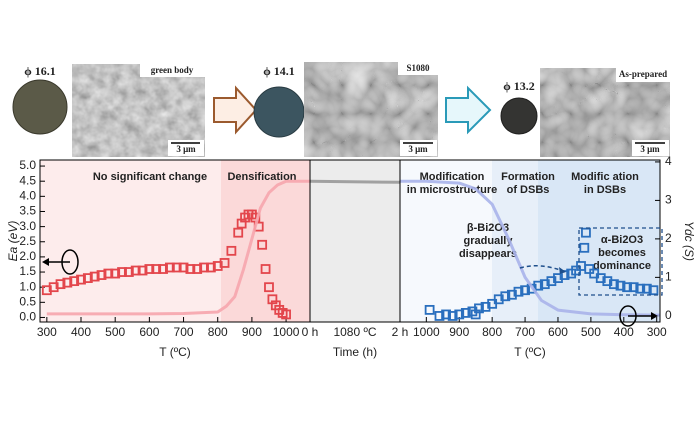  Describe the element at coordinates (488, 254) in the screenshot. I see `annotation: disappears` at that location.